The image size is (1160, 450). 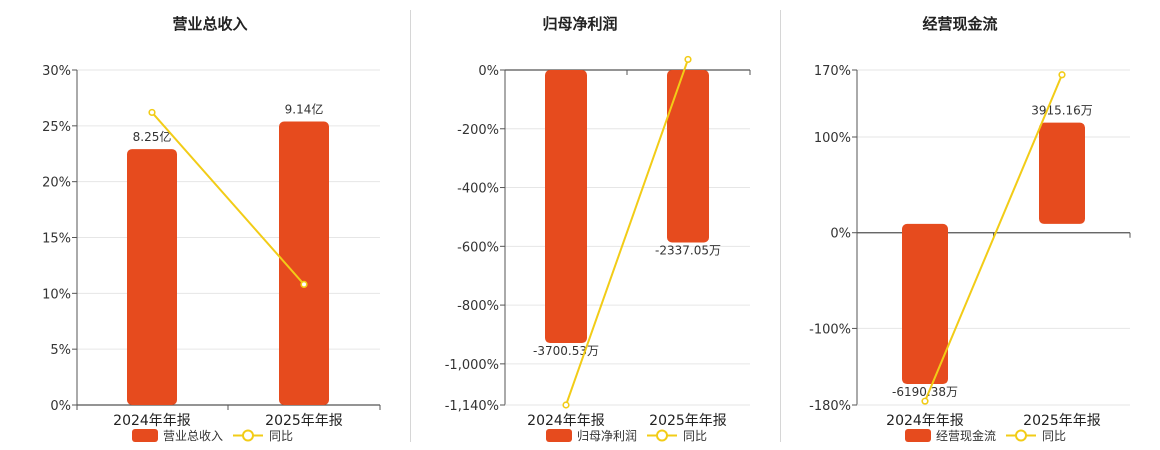 What do you see at coordinates (152, 136) in the screenshot?
I see `bar-data-label: 8.25亿` at bounding box center [152, 136].